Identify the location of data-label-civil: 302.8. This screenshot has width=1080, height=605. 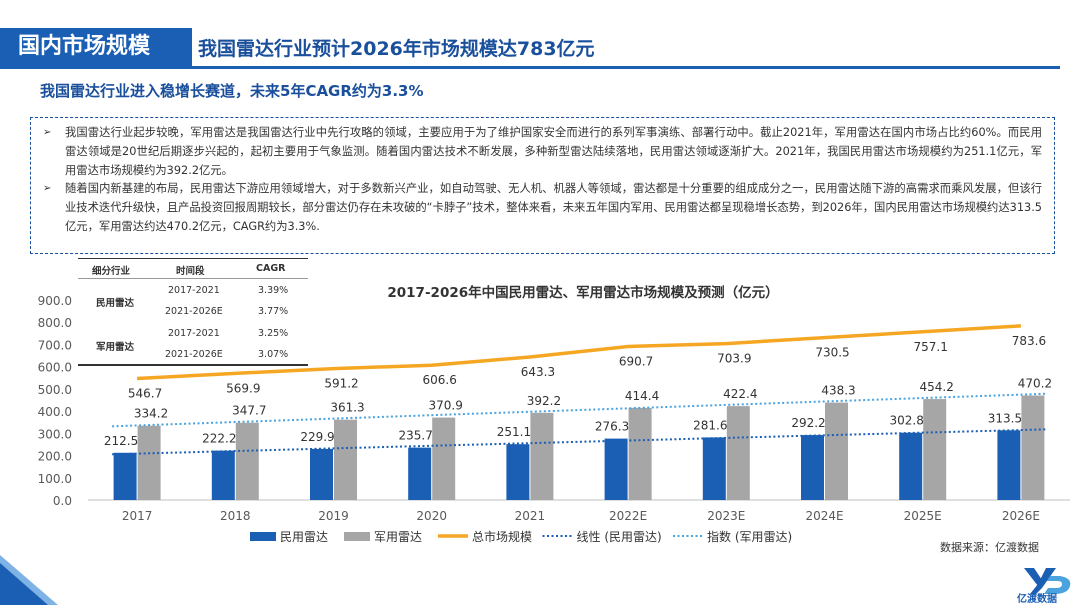
(907, 421).